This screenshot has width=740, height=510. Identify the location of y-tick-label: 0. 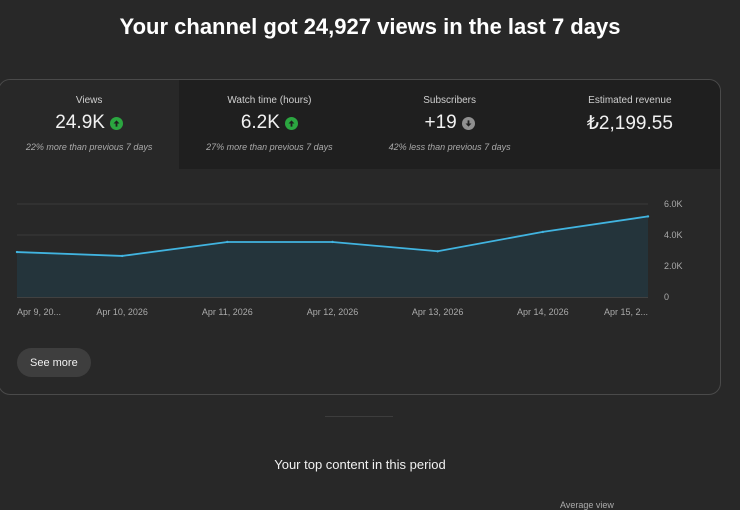
(666, 297).